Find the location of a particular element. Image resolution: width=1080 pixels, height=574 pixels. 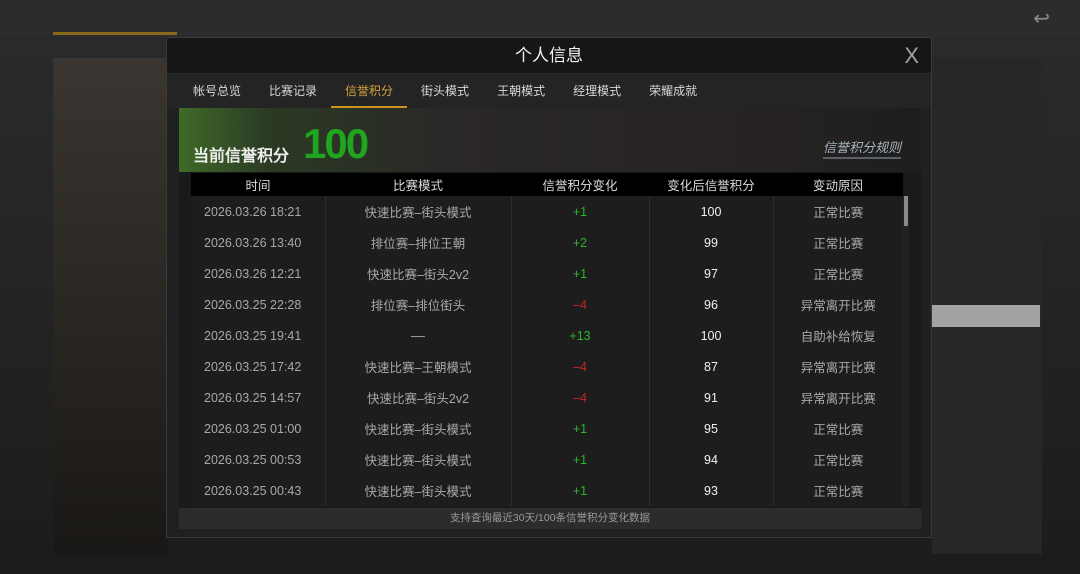

tab-3: 街头模式 is located at coordinates (445, 91).